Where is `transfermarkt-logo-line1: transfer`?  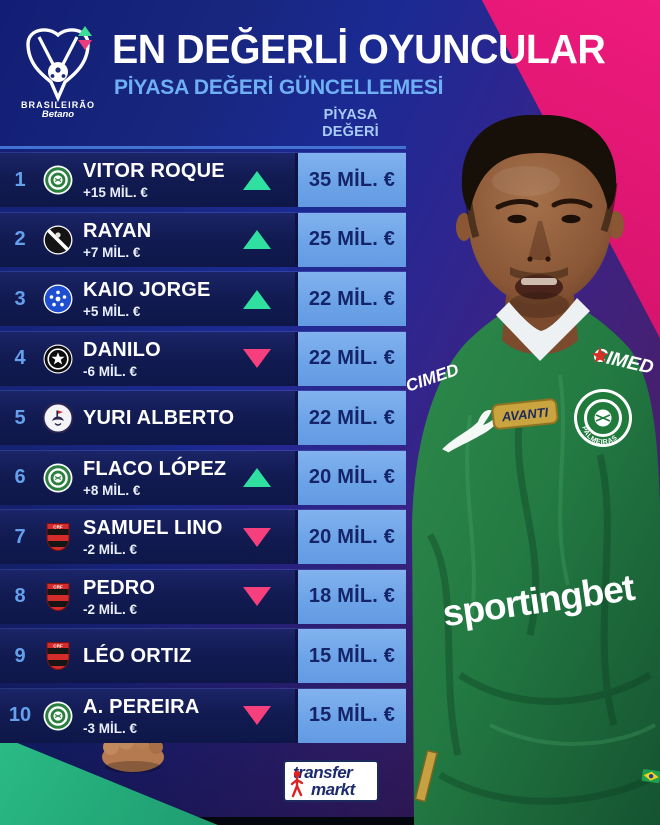 transfermarkt-logo-line1: transfer is located at coordinates (323, 772).